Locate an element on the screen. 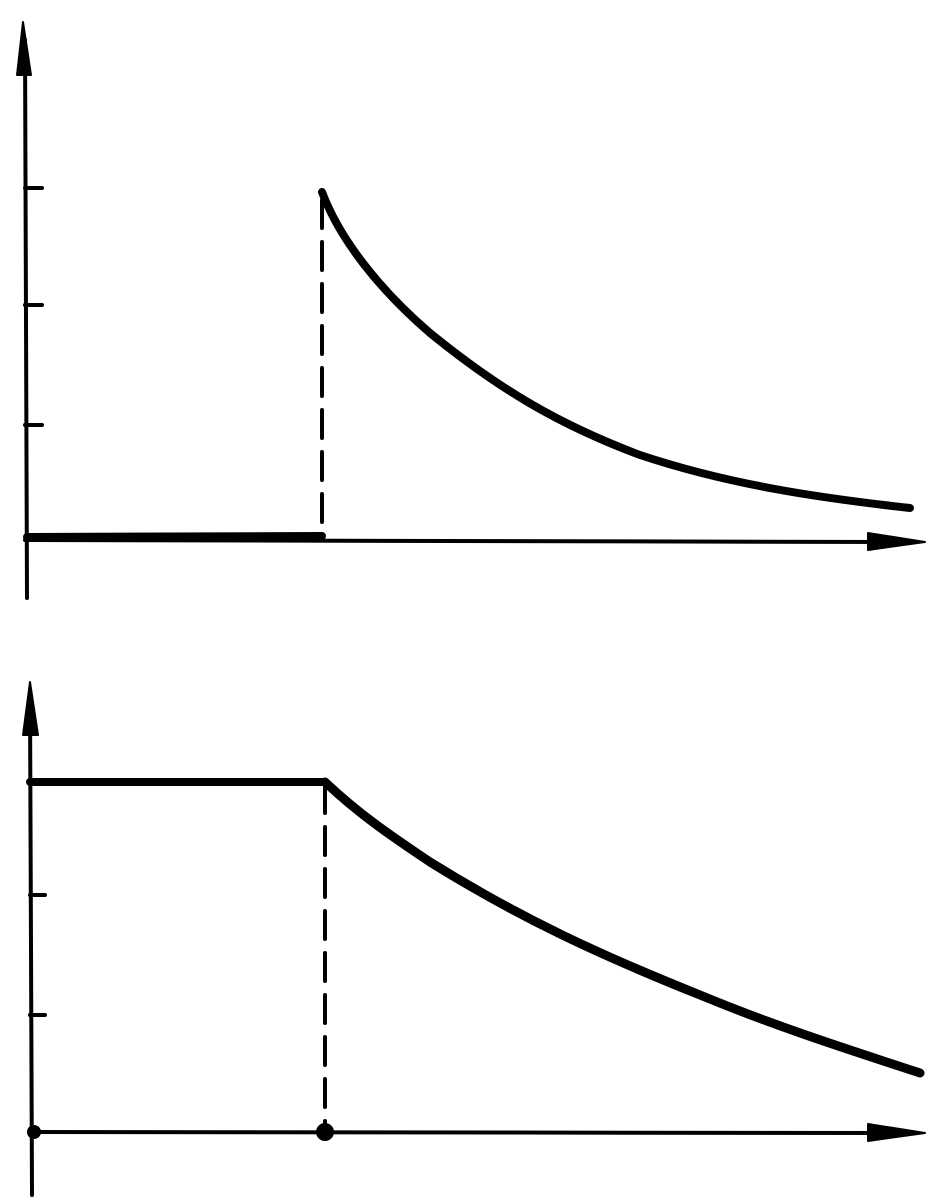  baseline is located at coordinates (174, 536).